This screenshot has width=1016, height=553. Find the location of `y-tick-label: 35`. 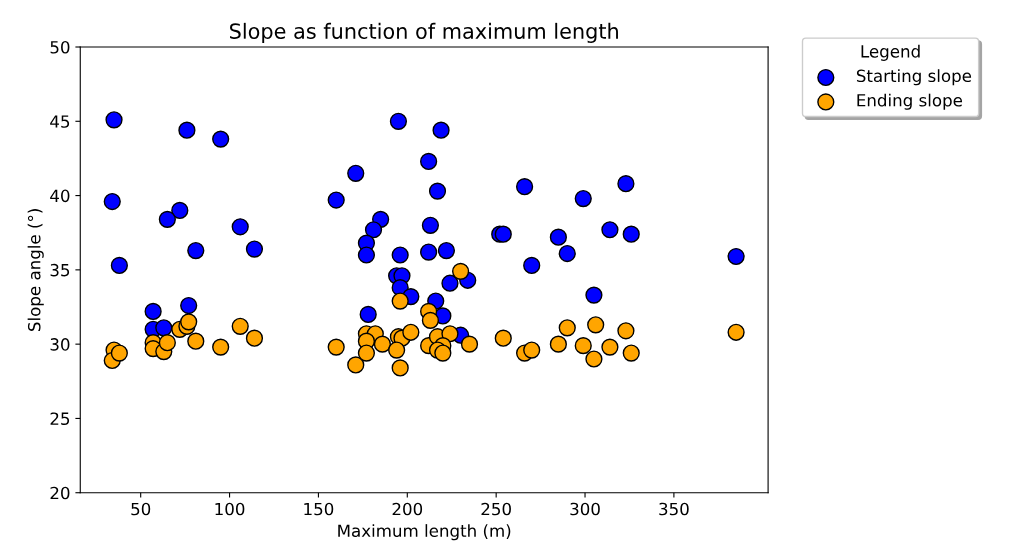

y-tick-label: 35 is located at coordinates (60, 270).